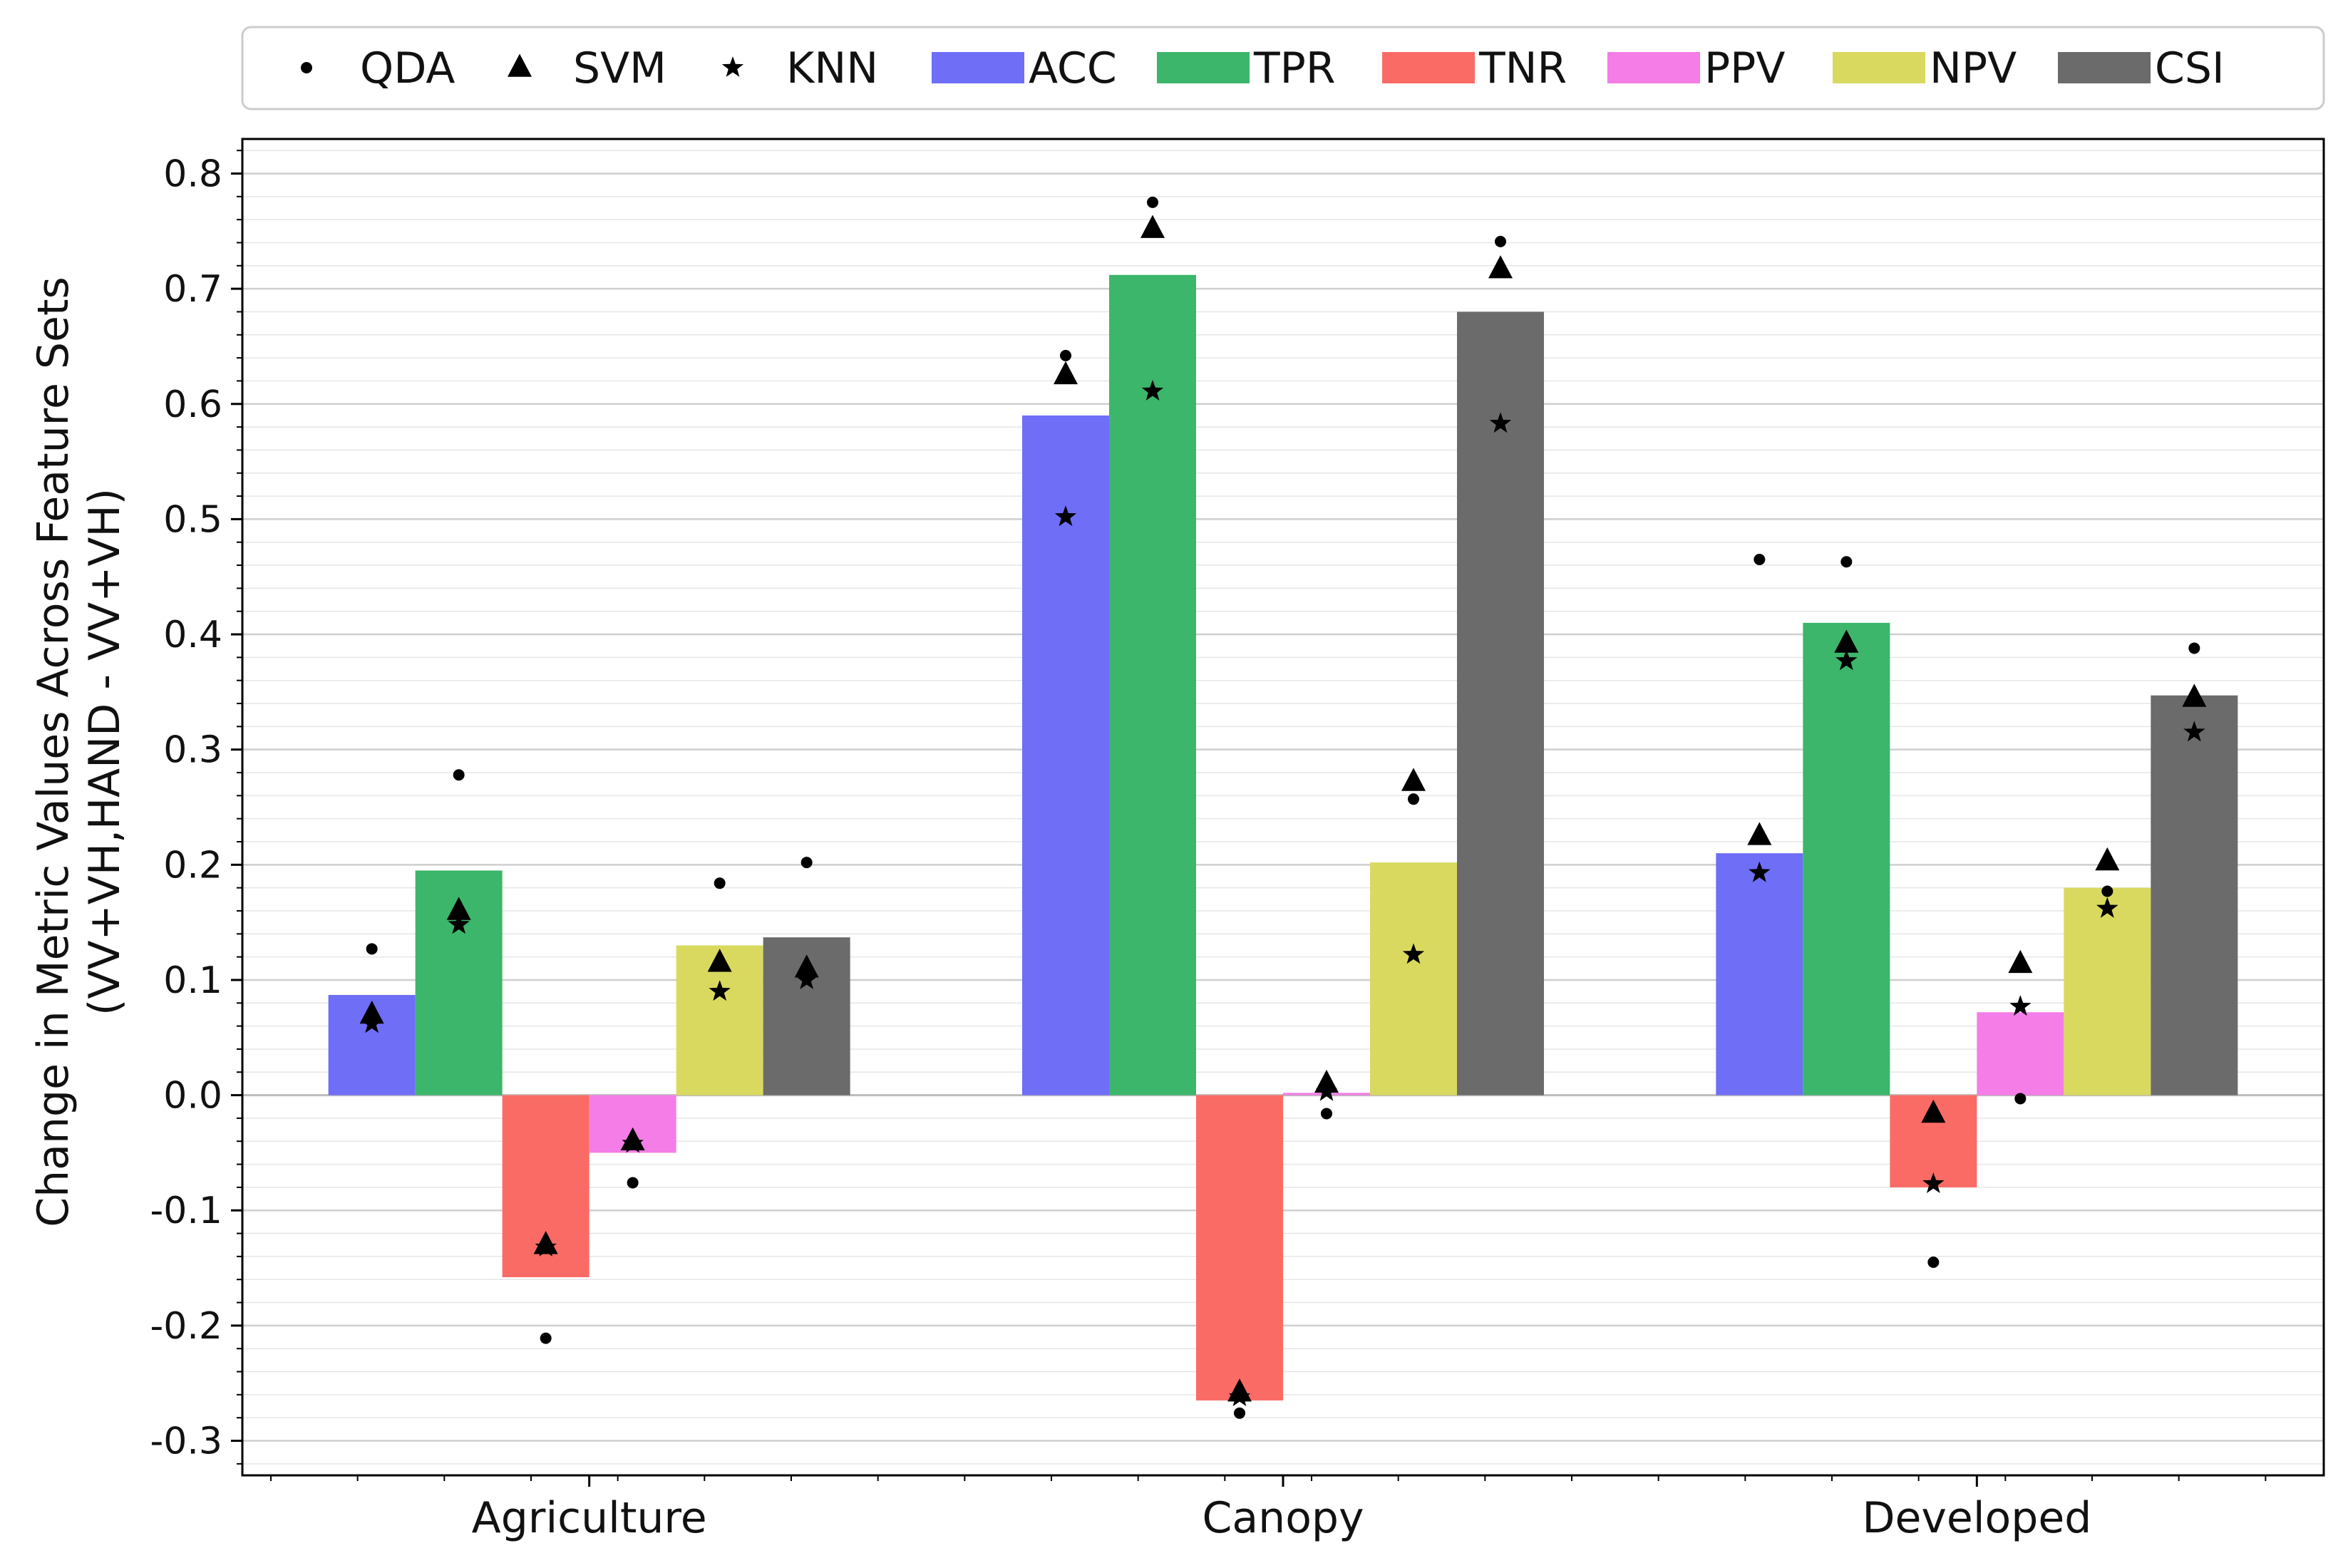 Image resolution: width=2348 pixels, height=1568 pixels. What do you see at coordinates (2020, 1099) in the screenshot?
I see `marker-qda-ppv-developed` at bounding box center [2020, 1099].